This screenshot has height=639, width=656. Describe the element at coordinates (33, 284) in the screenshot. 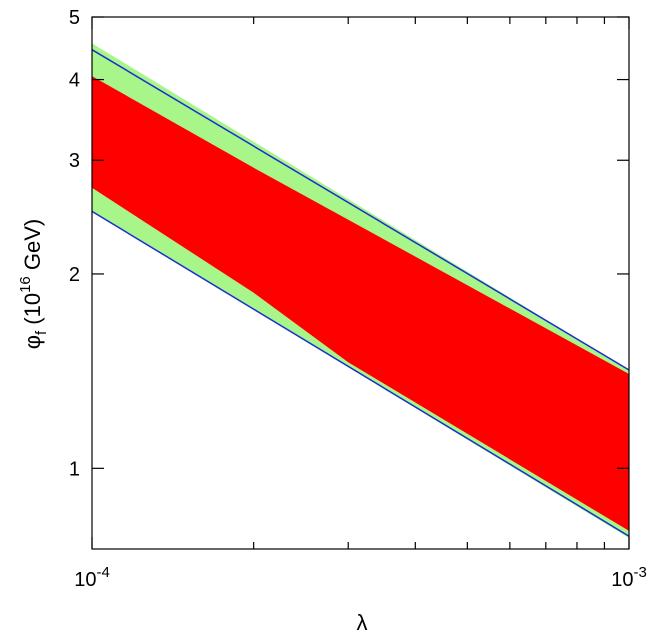

I see `y-axis-label: φf (1016 GeV)` at that location.